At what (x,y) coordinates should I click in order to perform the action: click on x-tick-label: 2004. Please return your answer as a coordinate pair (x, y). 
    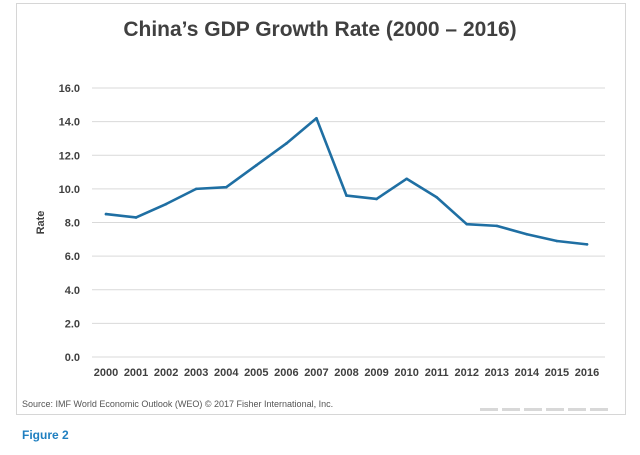
    Looking at the image, I should click on (226, 373).